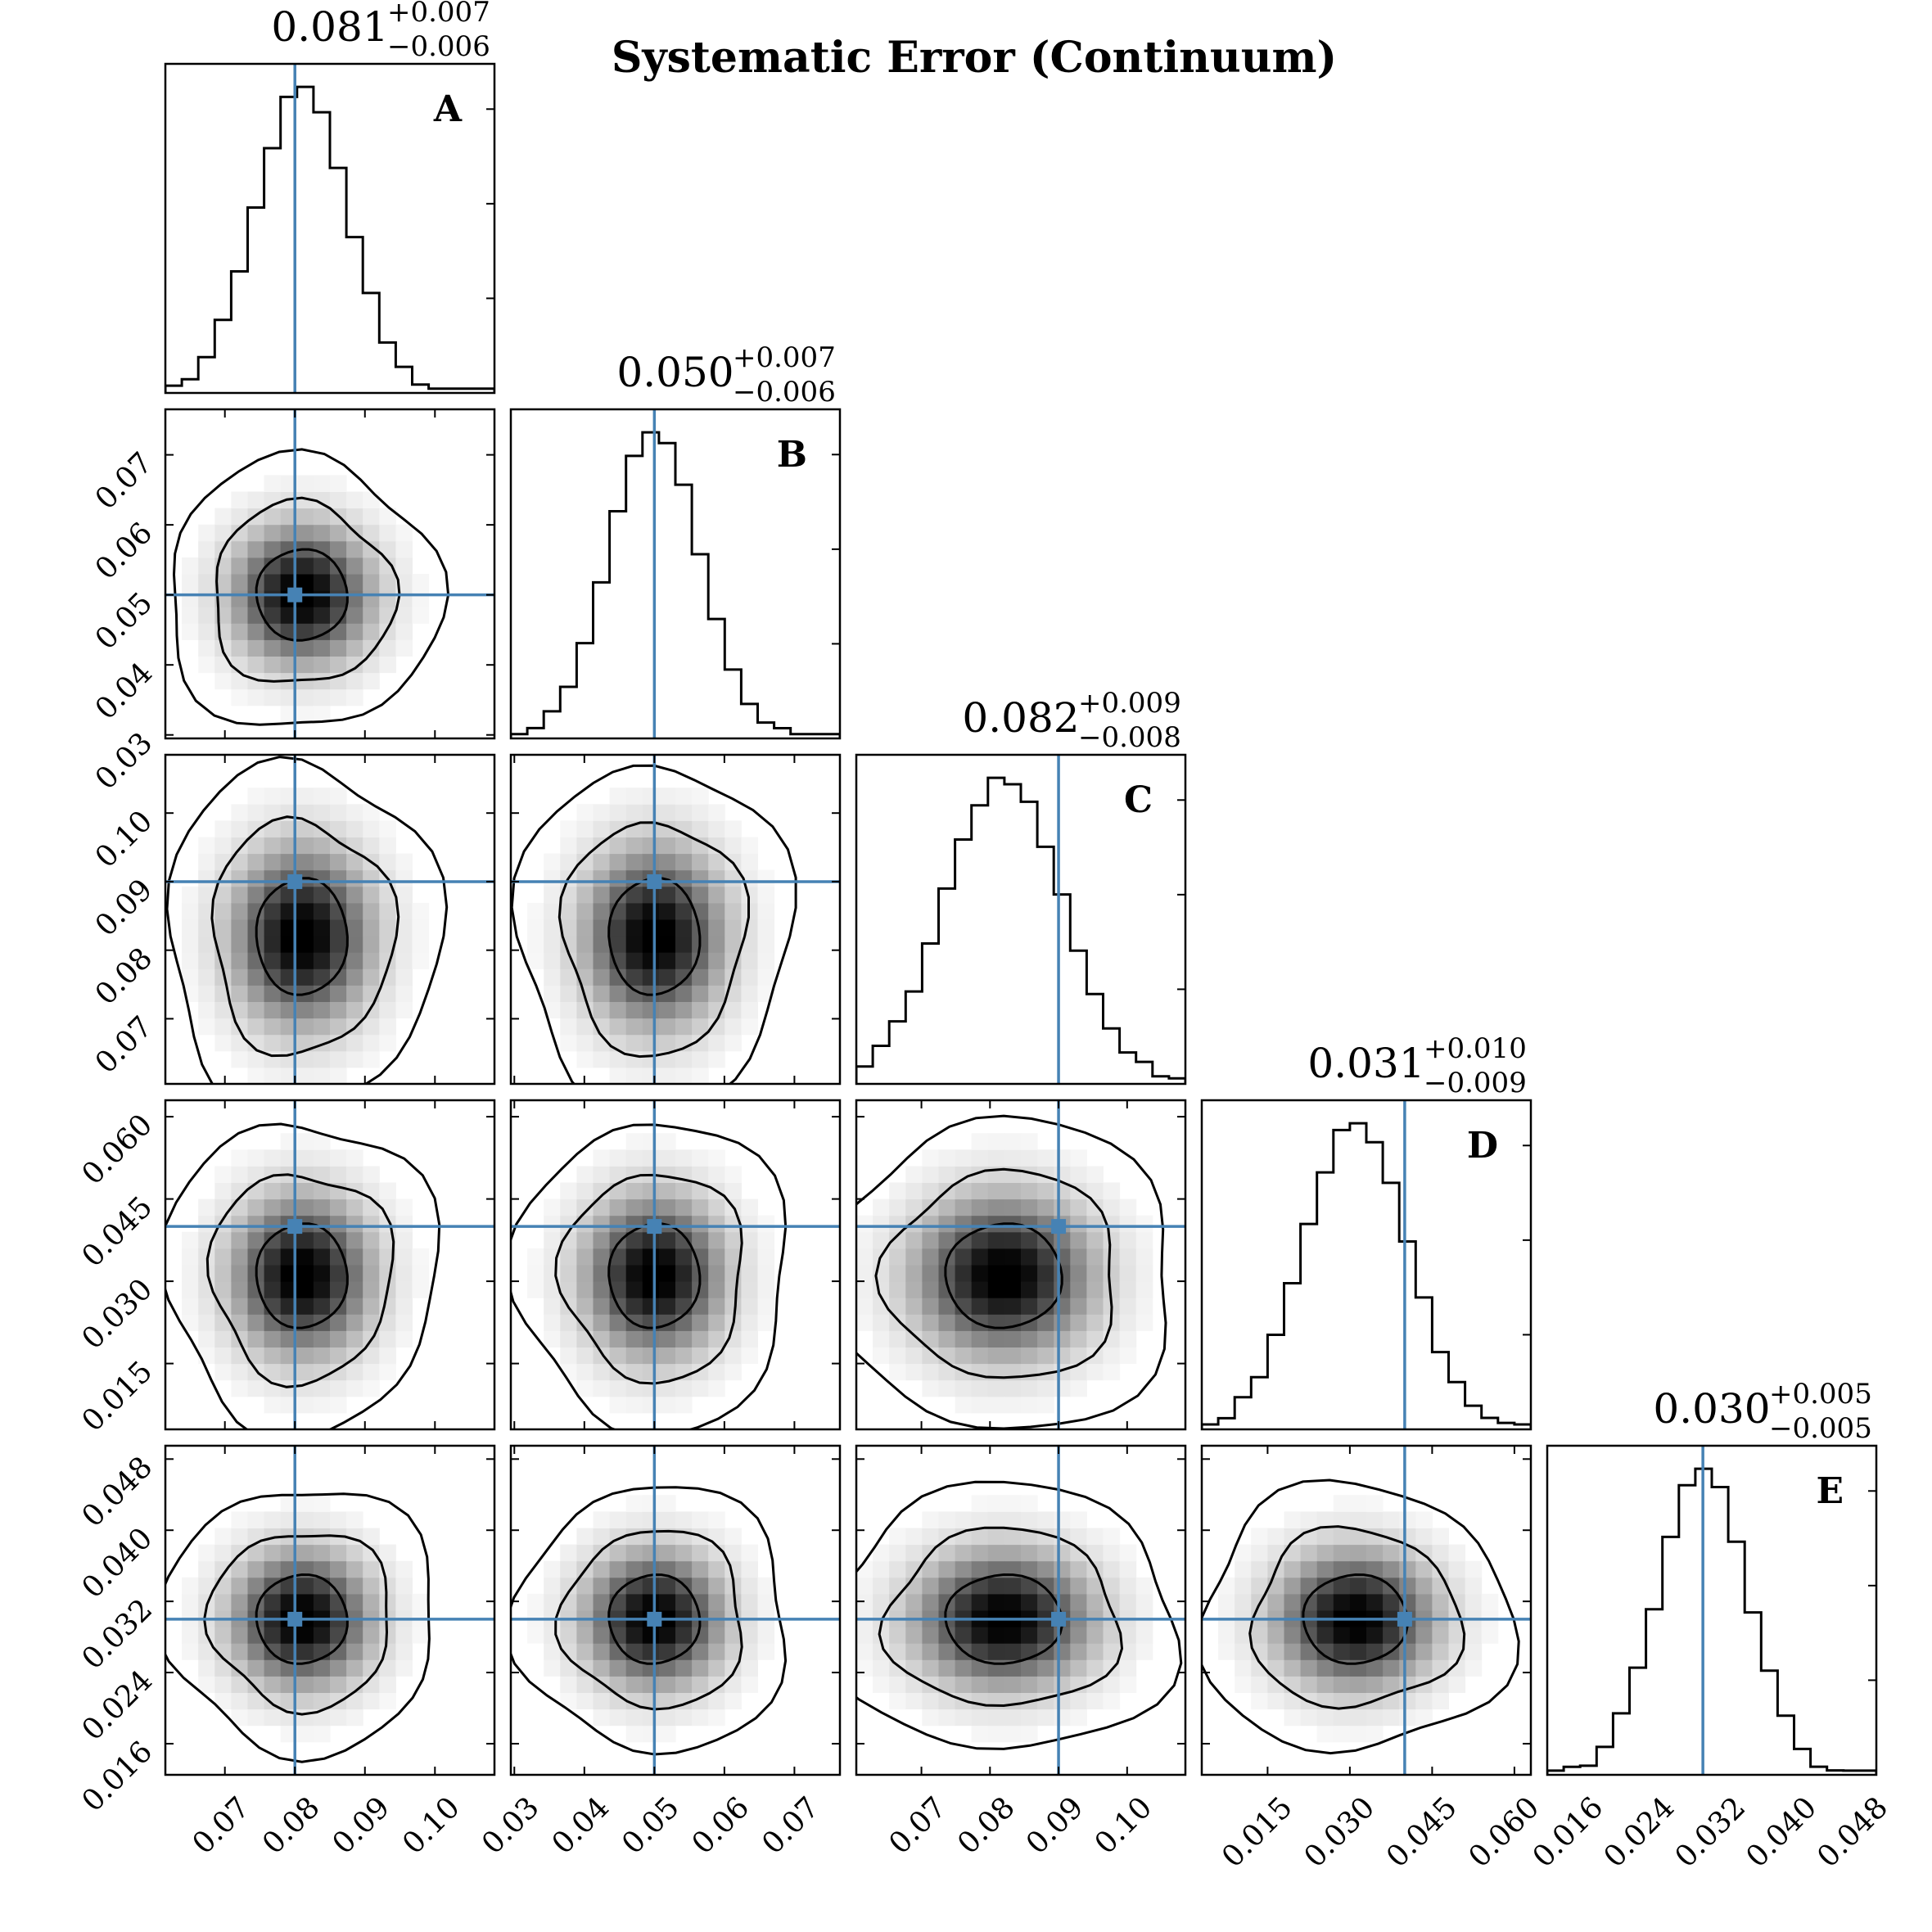  What do you see at coordinates (117, 1314) in the screenshot?
I see `y-tick-label: 0.030` at bounding box center [117, 1314].